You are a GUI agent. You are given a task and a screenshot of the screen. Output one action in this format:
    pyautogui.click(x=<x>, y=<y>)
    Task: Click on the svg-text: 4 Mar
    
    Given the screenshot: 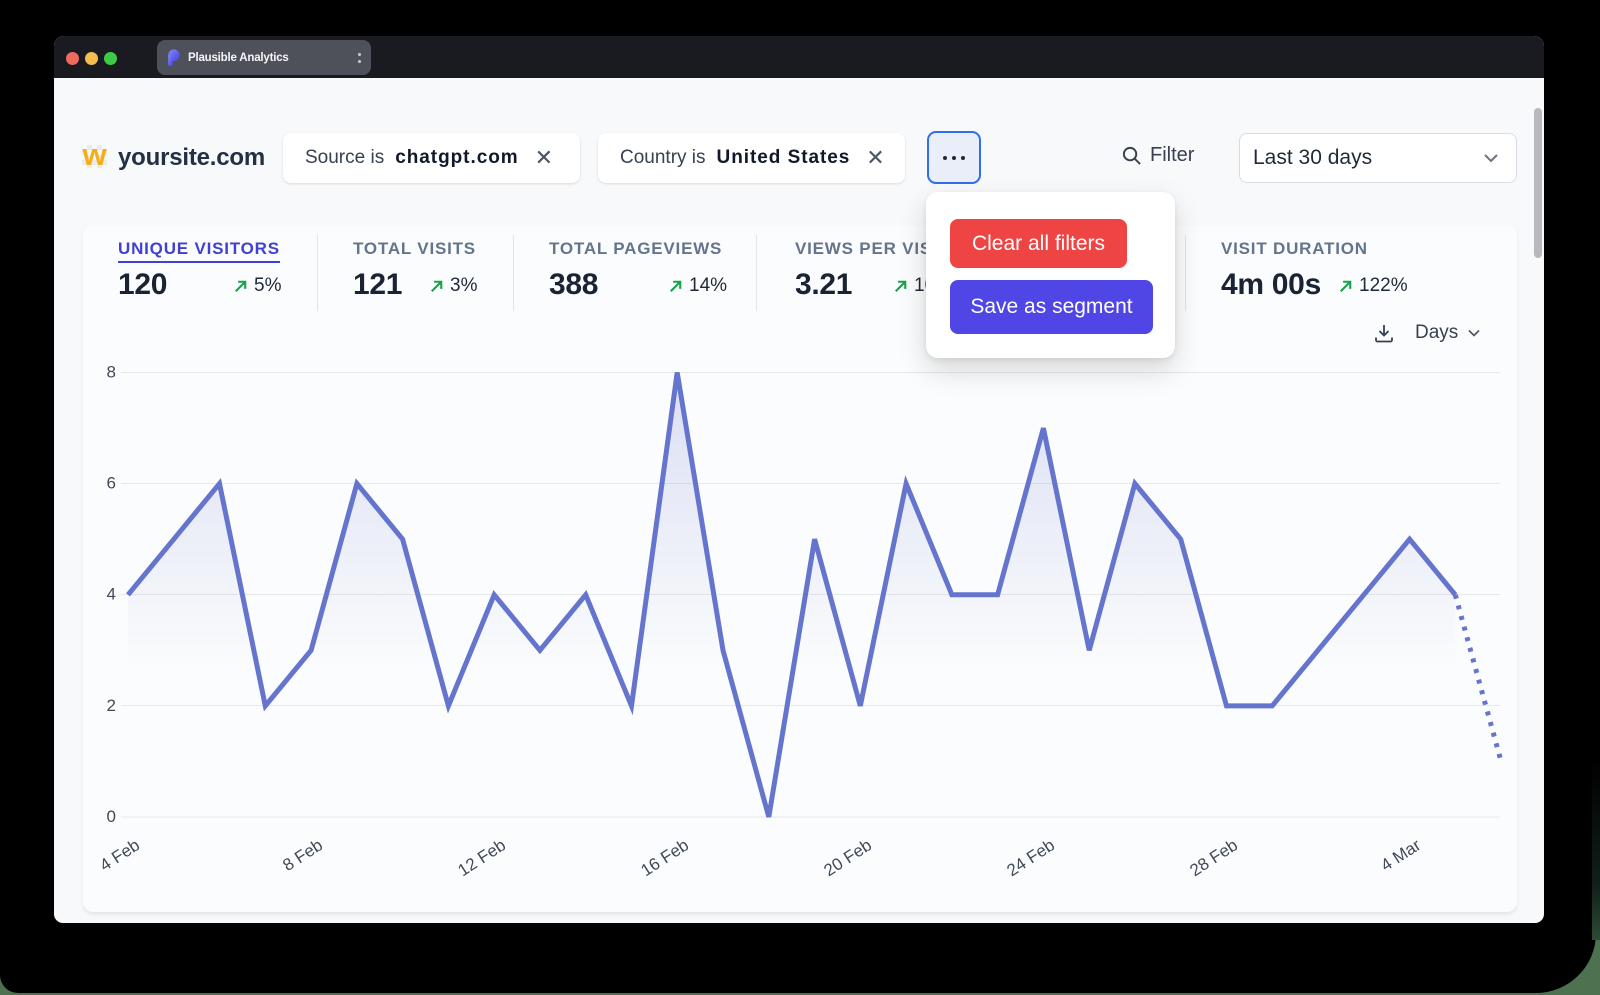 What is the action you would take?
    pyautogui.click(x=1400, y=855)
    